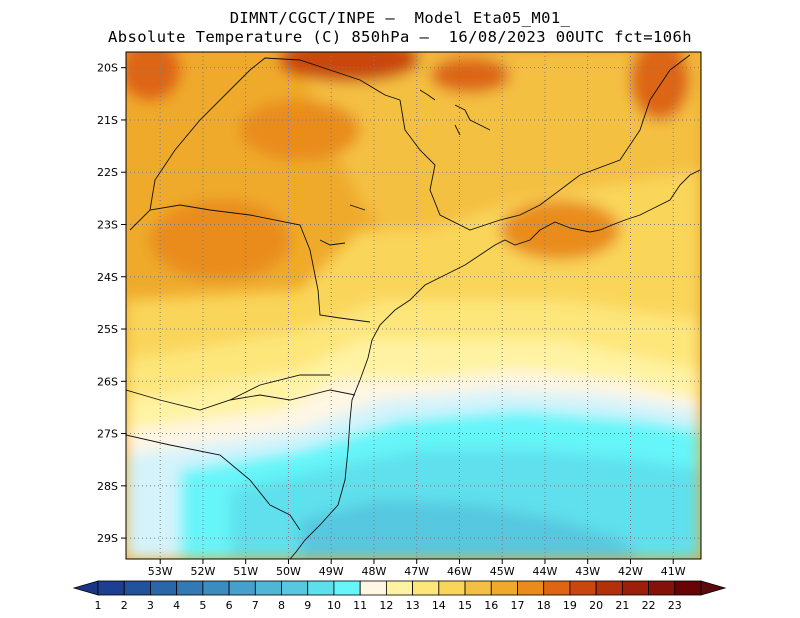 The height and width of the screenshot is (618, 800). I want to click on longitude-axis: 53W 52W 51W 50W 49W 48W 47W 46W 45W 44W 43W 42W 41W, so click(417, 568).